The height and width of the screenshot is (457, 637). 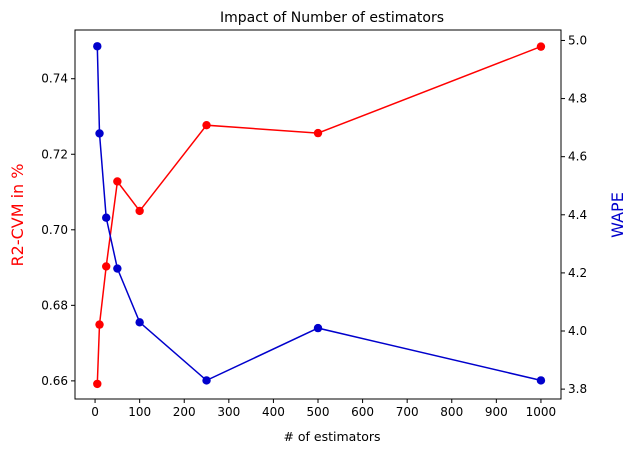 I want to click on y-left-tick-label: 0.68, so click(x=54, y=305).